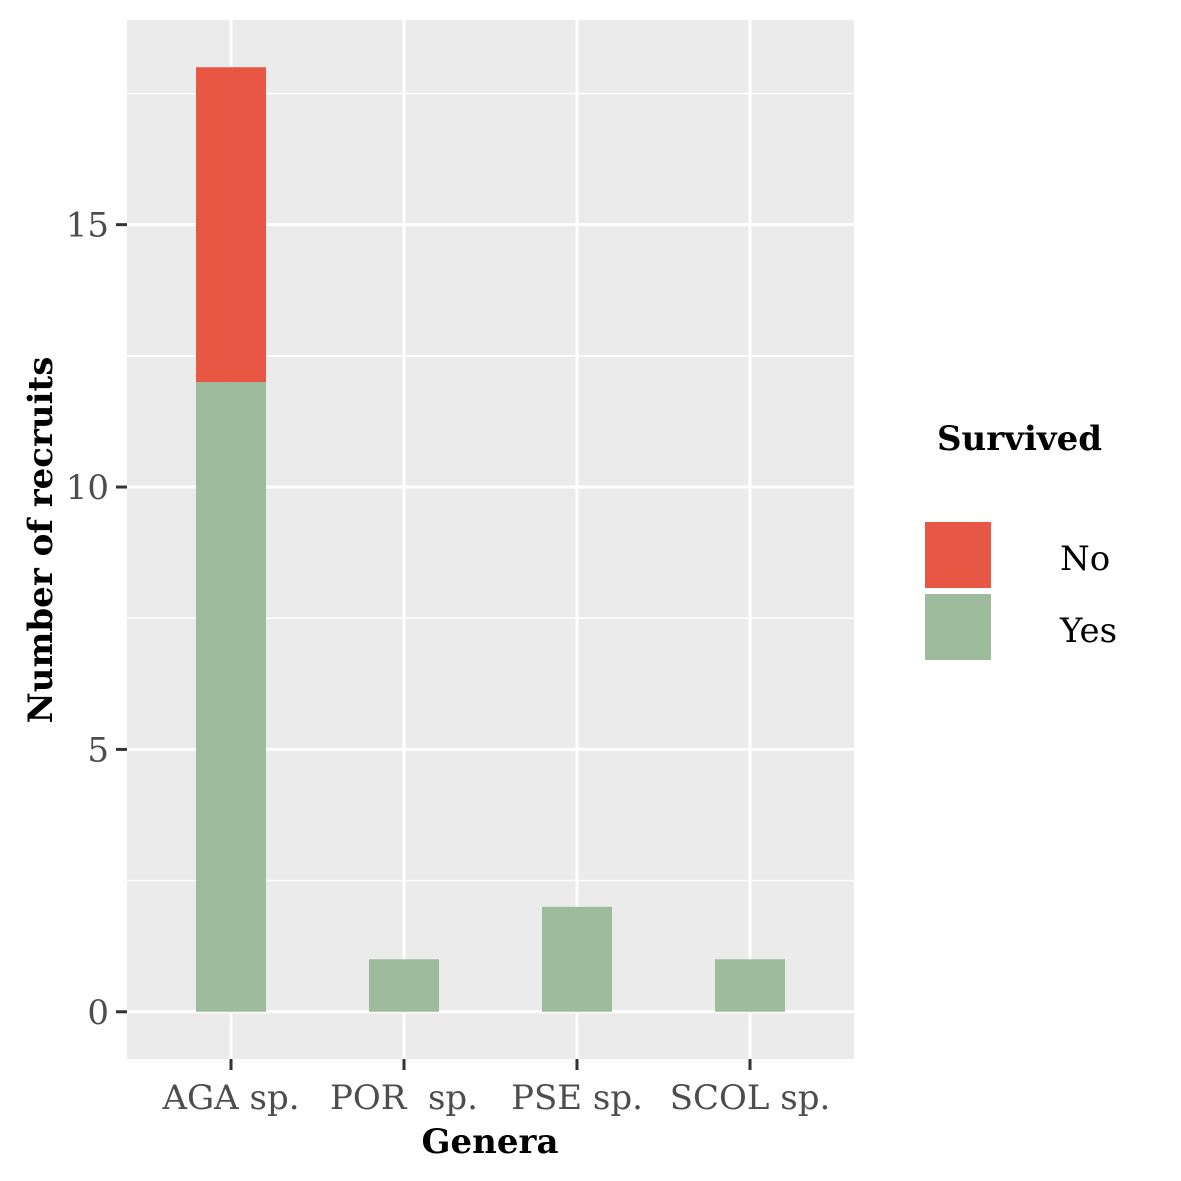 The height and width of the screenshot is (1181, 1181). What do you see at coordinates (490, 1142) in the screenshot?
I see `x-axis-title: Genera` at bounding box center [490, 1142].